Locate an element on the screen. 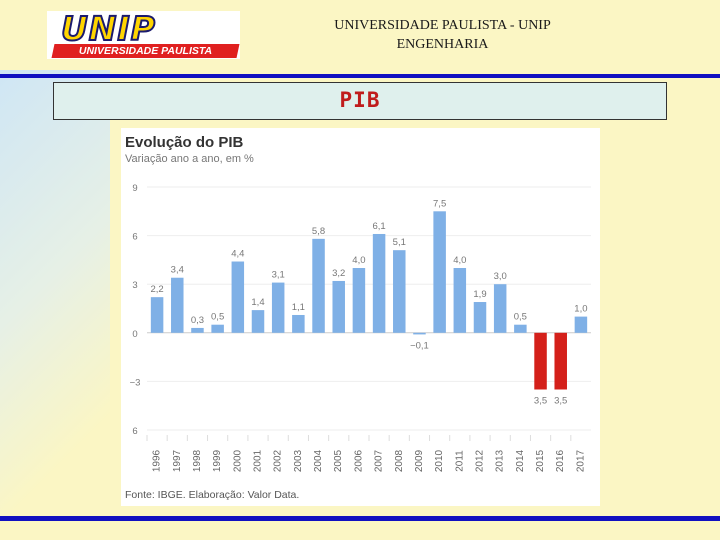 The image size is (720, 540). x-tick-label: 2012 is located at coordinates (480, 460).